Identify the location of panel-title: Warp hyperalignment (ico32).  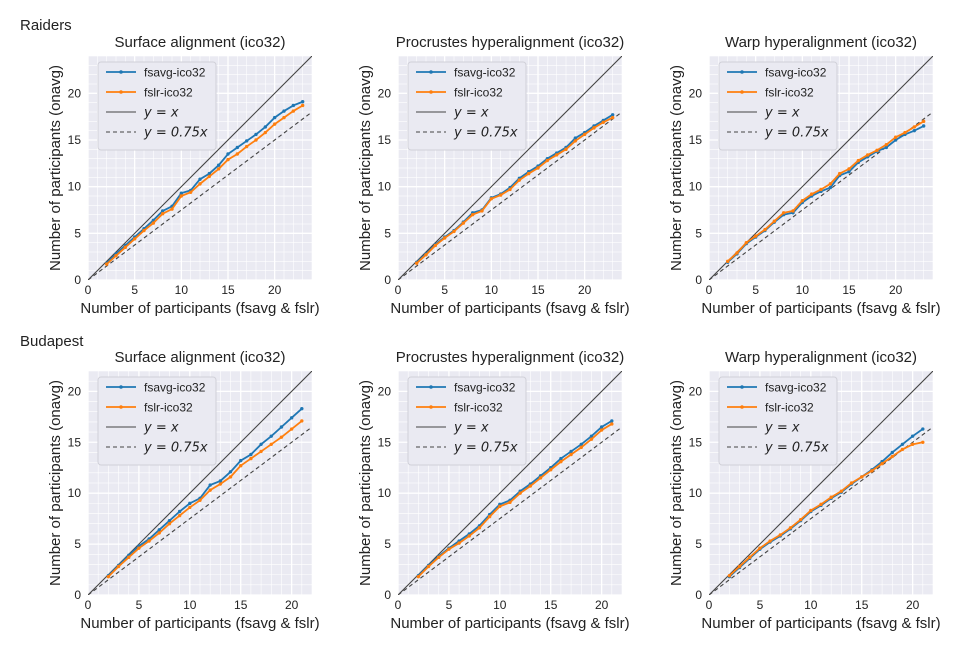
(821, 42).